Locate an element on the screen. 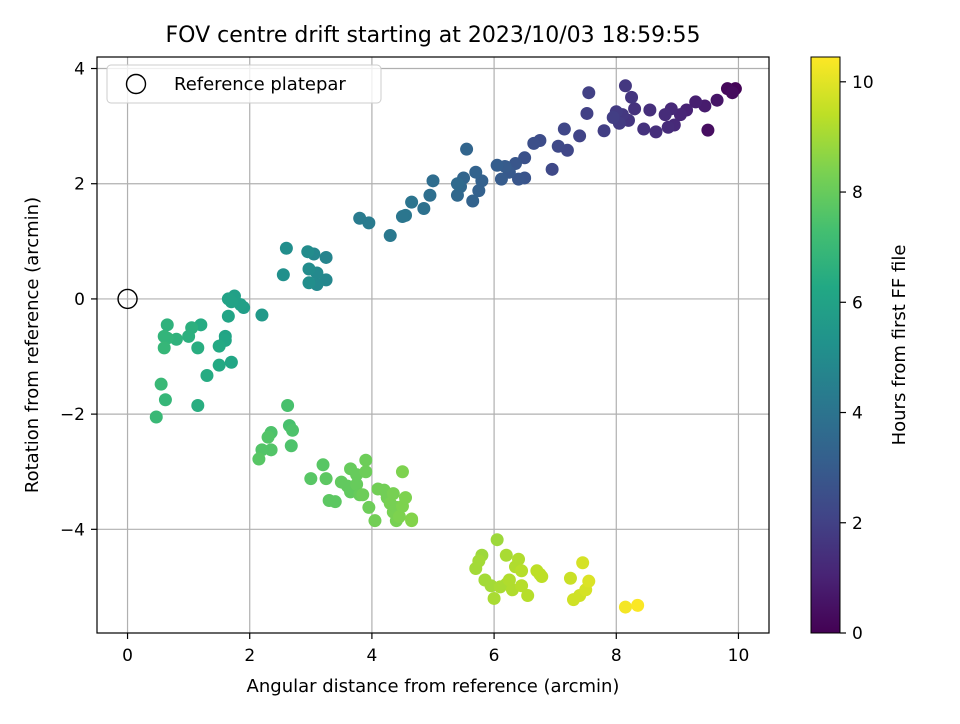 This screenshot has width=960, height=724. colorbar-ticks: 0 2 4 6 8 10 is located at coordinates (857, 358).